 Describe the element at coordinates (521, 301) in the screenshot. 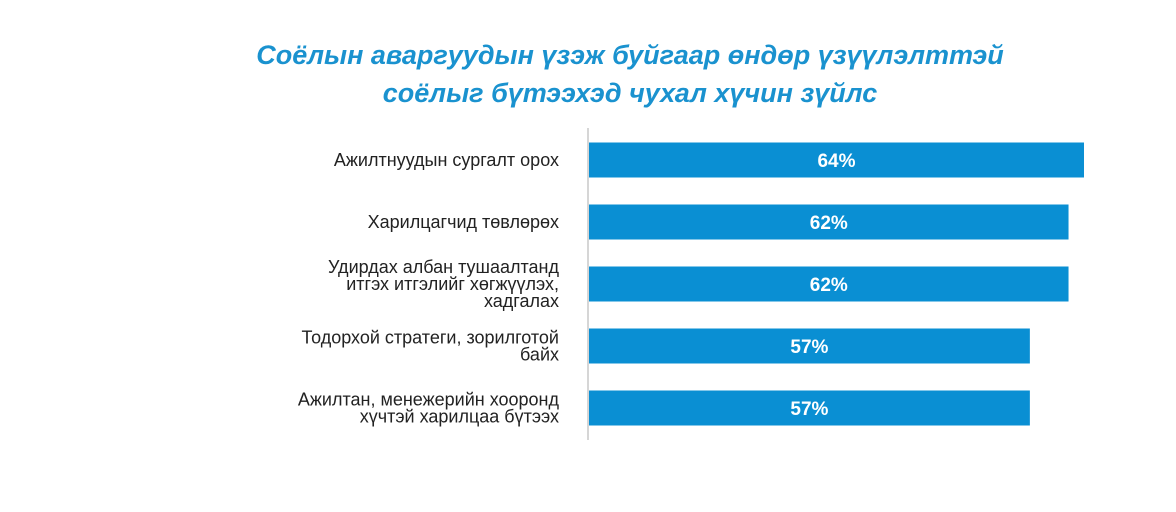

I see `category-label: хадгалах` at that location.